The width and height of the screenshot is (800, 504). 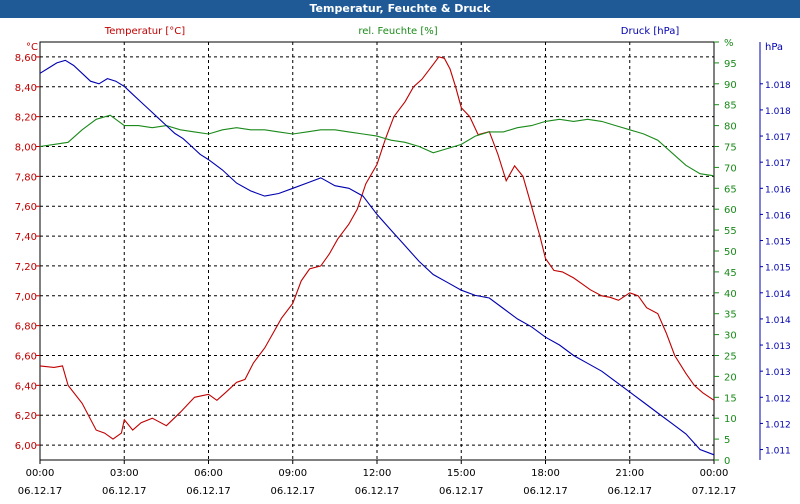 What do you see at coordinates (730, 106) in the screenshot?
I see `humidity-tick-label: 85` at bounding box center [730, 106].